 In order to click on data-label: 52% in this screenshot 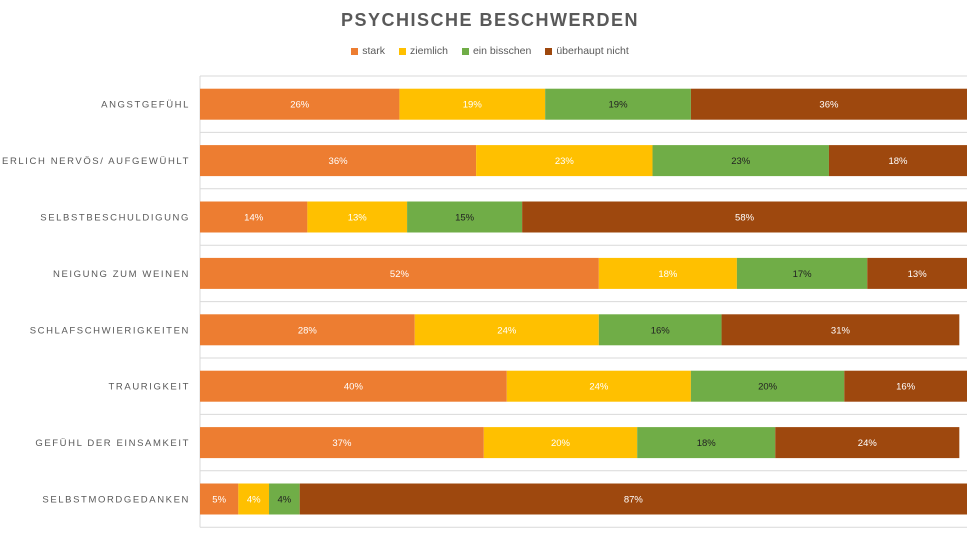, I will do `click(400, 274)`.